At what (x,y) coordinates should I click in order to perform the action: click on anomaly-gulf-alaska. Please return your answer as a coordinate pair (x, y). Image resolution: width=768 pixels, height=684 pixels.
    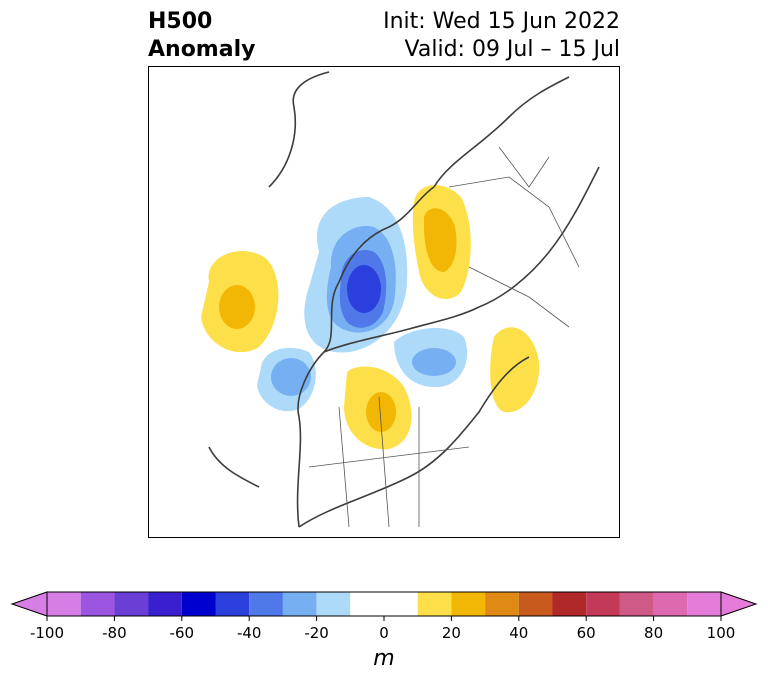
    Looking at the image, I should click on (286, 379).